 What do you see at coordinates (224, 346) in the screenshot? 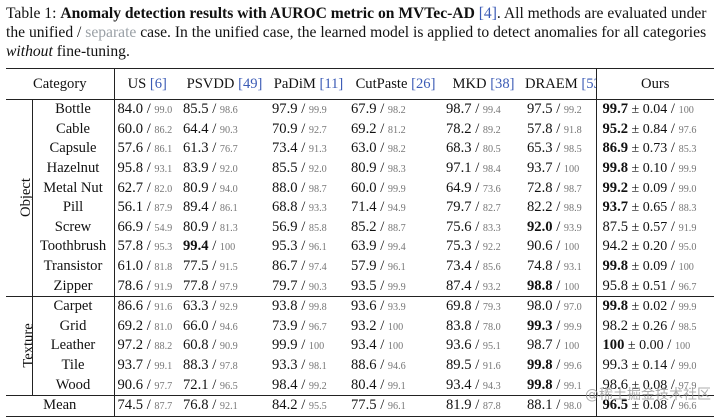
I see `result-cell: 60.8 / 90.9` at bounding box center [224, 346].